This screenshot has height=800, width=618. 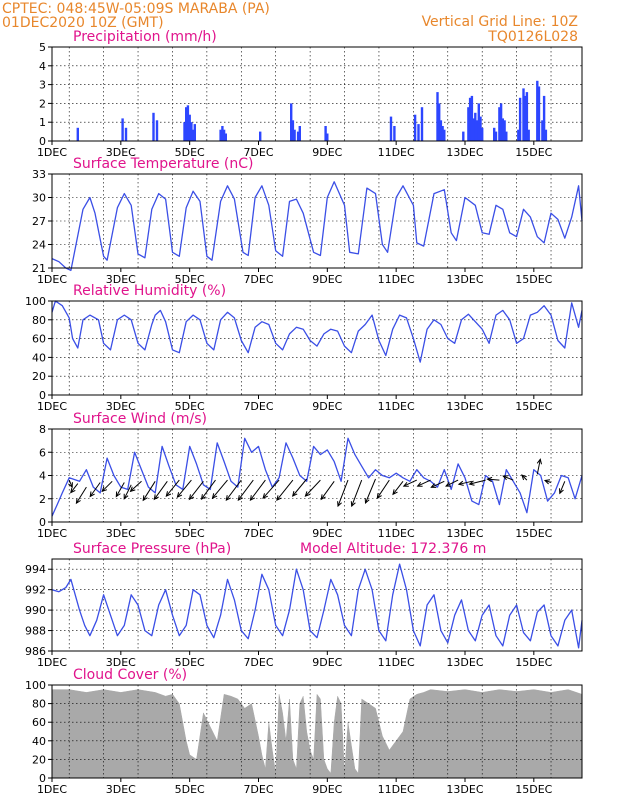 I want to click on y-tick-label: 5, so click(x=42, y=47).